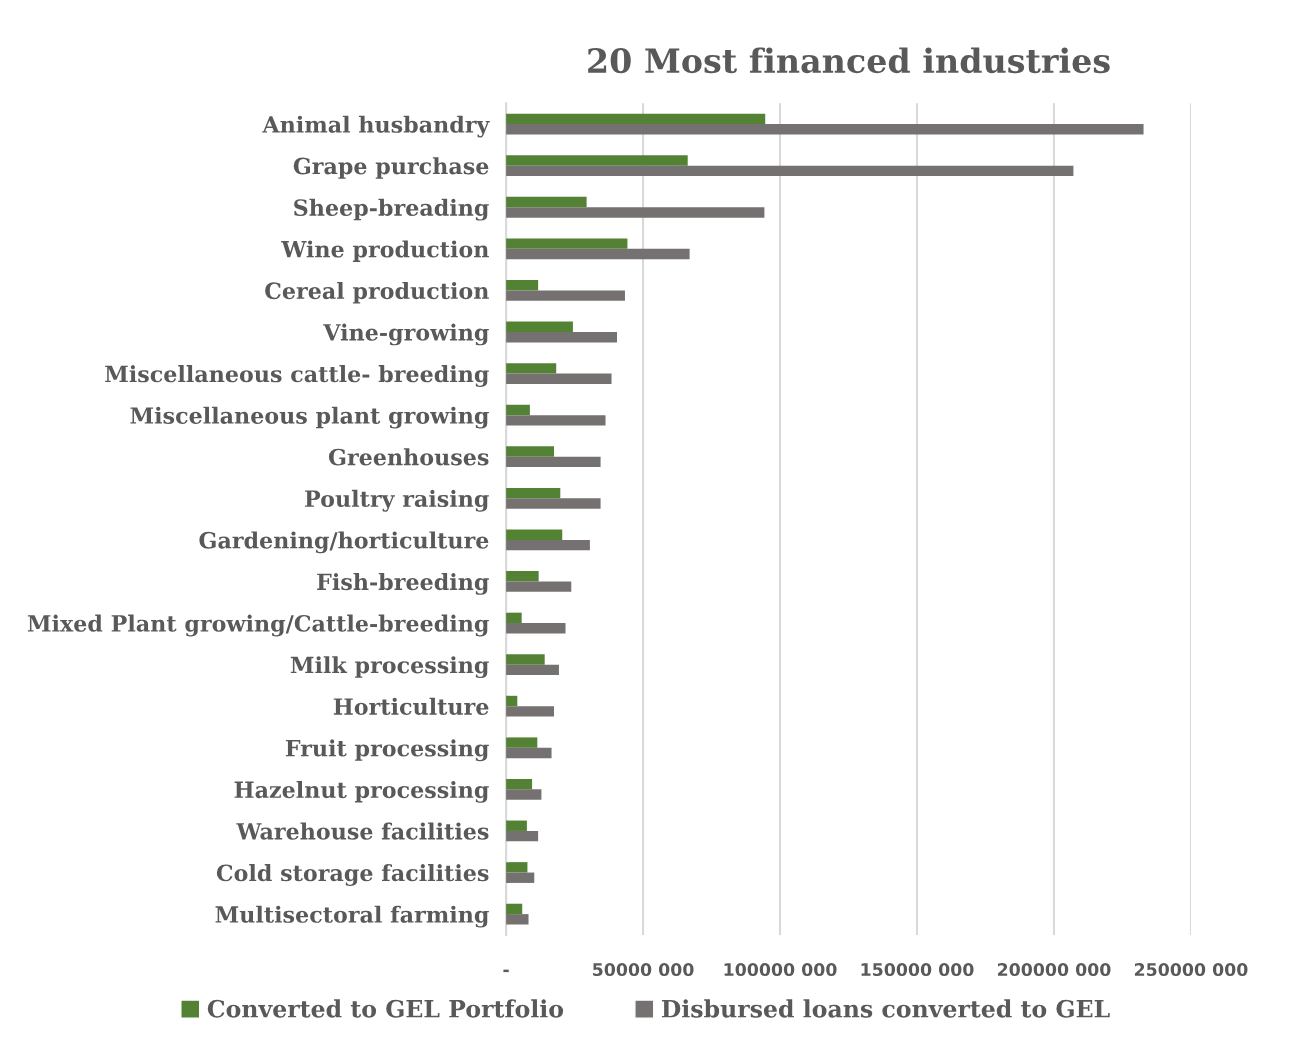 The image size is (1291, 1054). I want to click on x-tick-label: 50000 000, so click(643, 969).